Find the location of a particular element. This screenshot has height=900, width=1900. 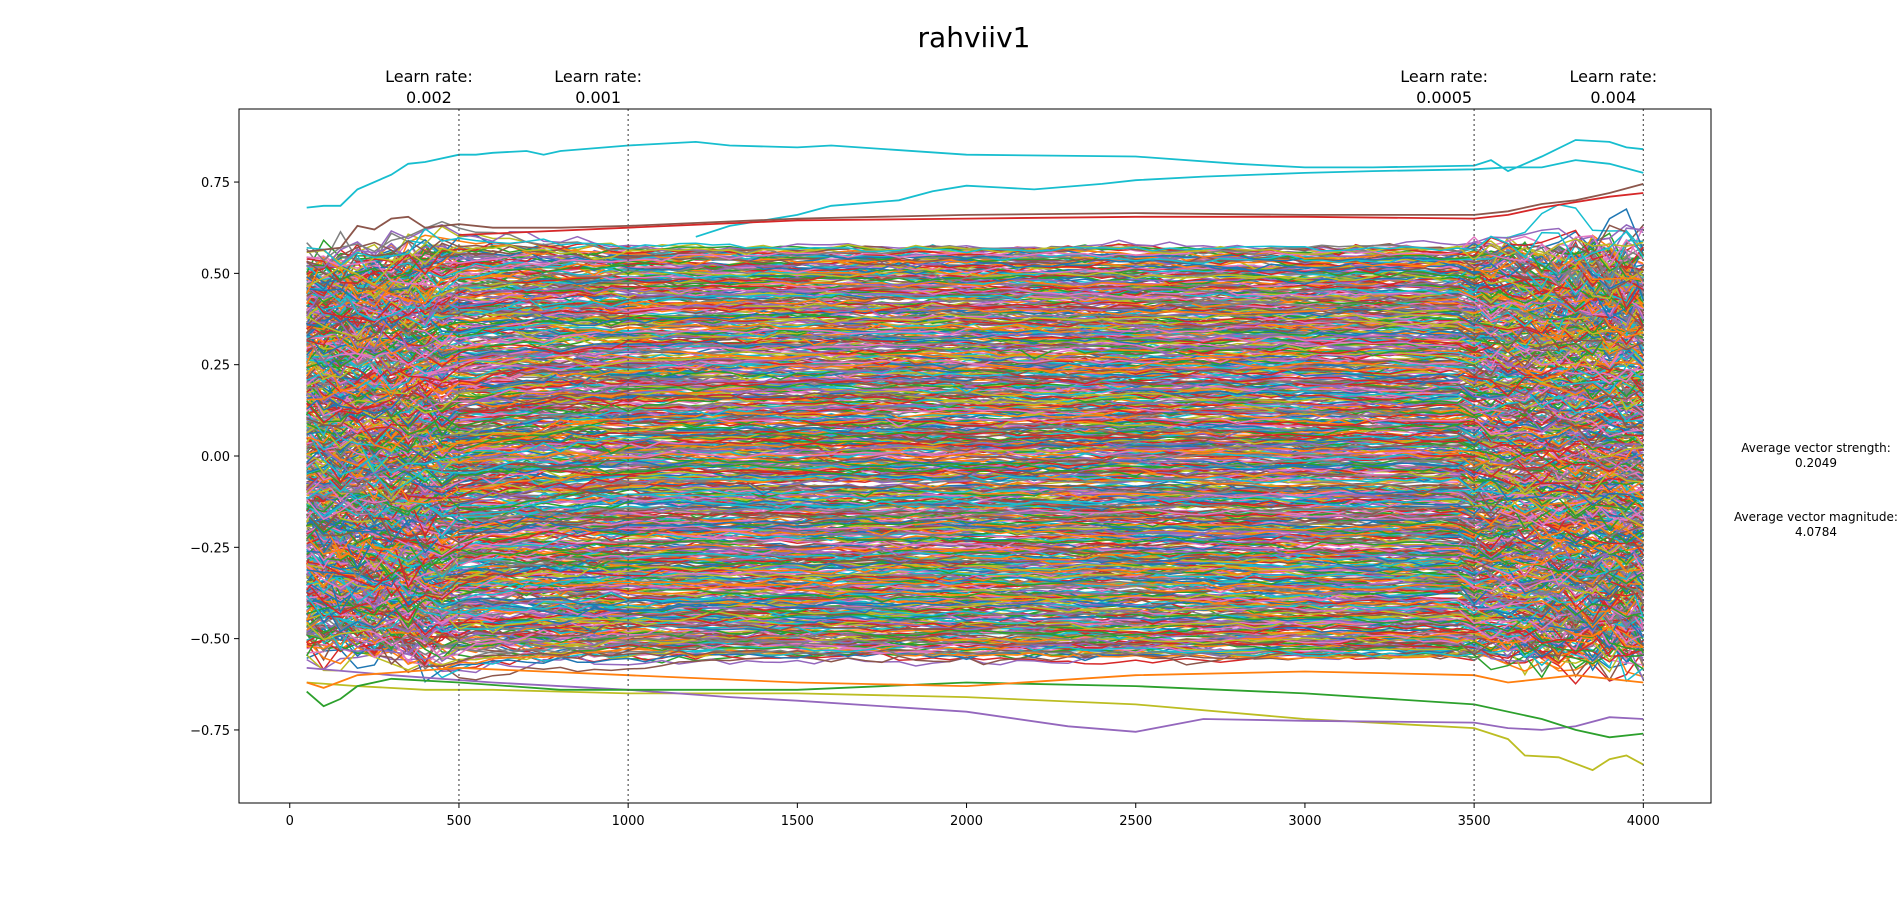

avg-strength-label: Average vector strength: is located at coordinates (1816, 448).